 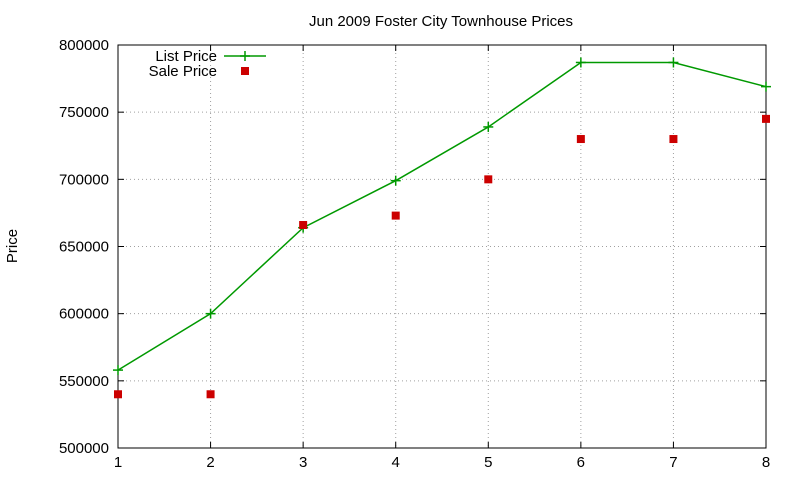 What do you see at coordinates (488, 462) in the screenshot?
I see `x-tick-label: 5` at bounding box center [488, 462].